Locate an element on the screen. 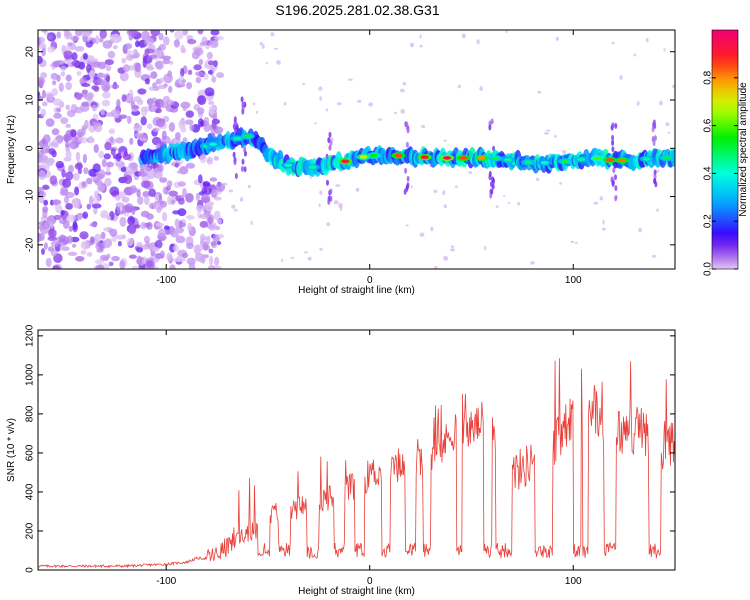 The height and width of the screenshot is (600, 750). bottom-ytick-label: 0 is located at coordinates (30, 570).